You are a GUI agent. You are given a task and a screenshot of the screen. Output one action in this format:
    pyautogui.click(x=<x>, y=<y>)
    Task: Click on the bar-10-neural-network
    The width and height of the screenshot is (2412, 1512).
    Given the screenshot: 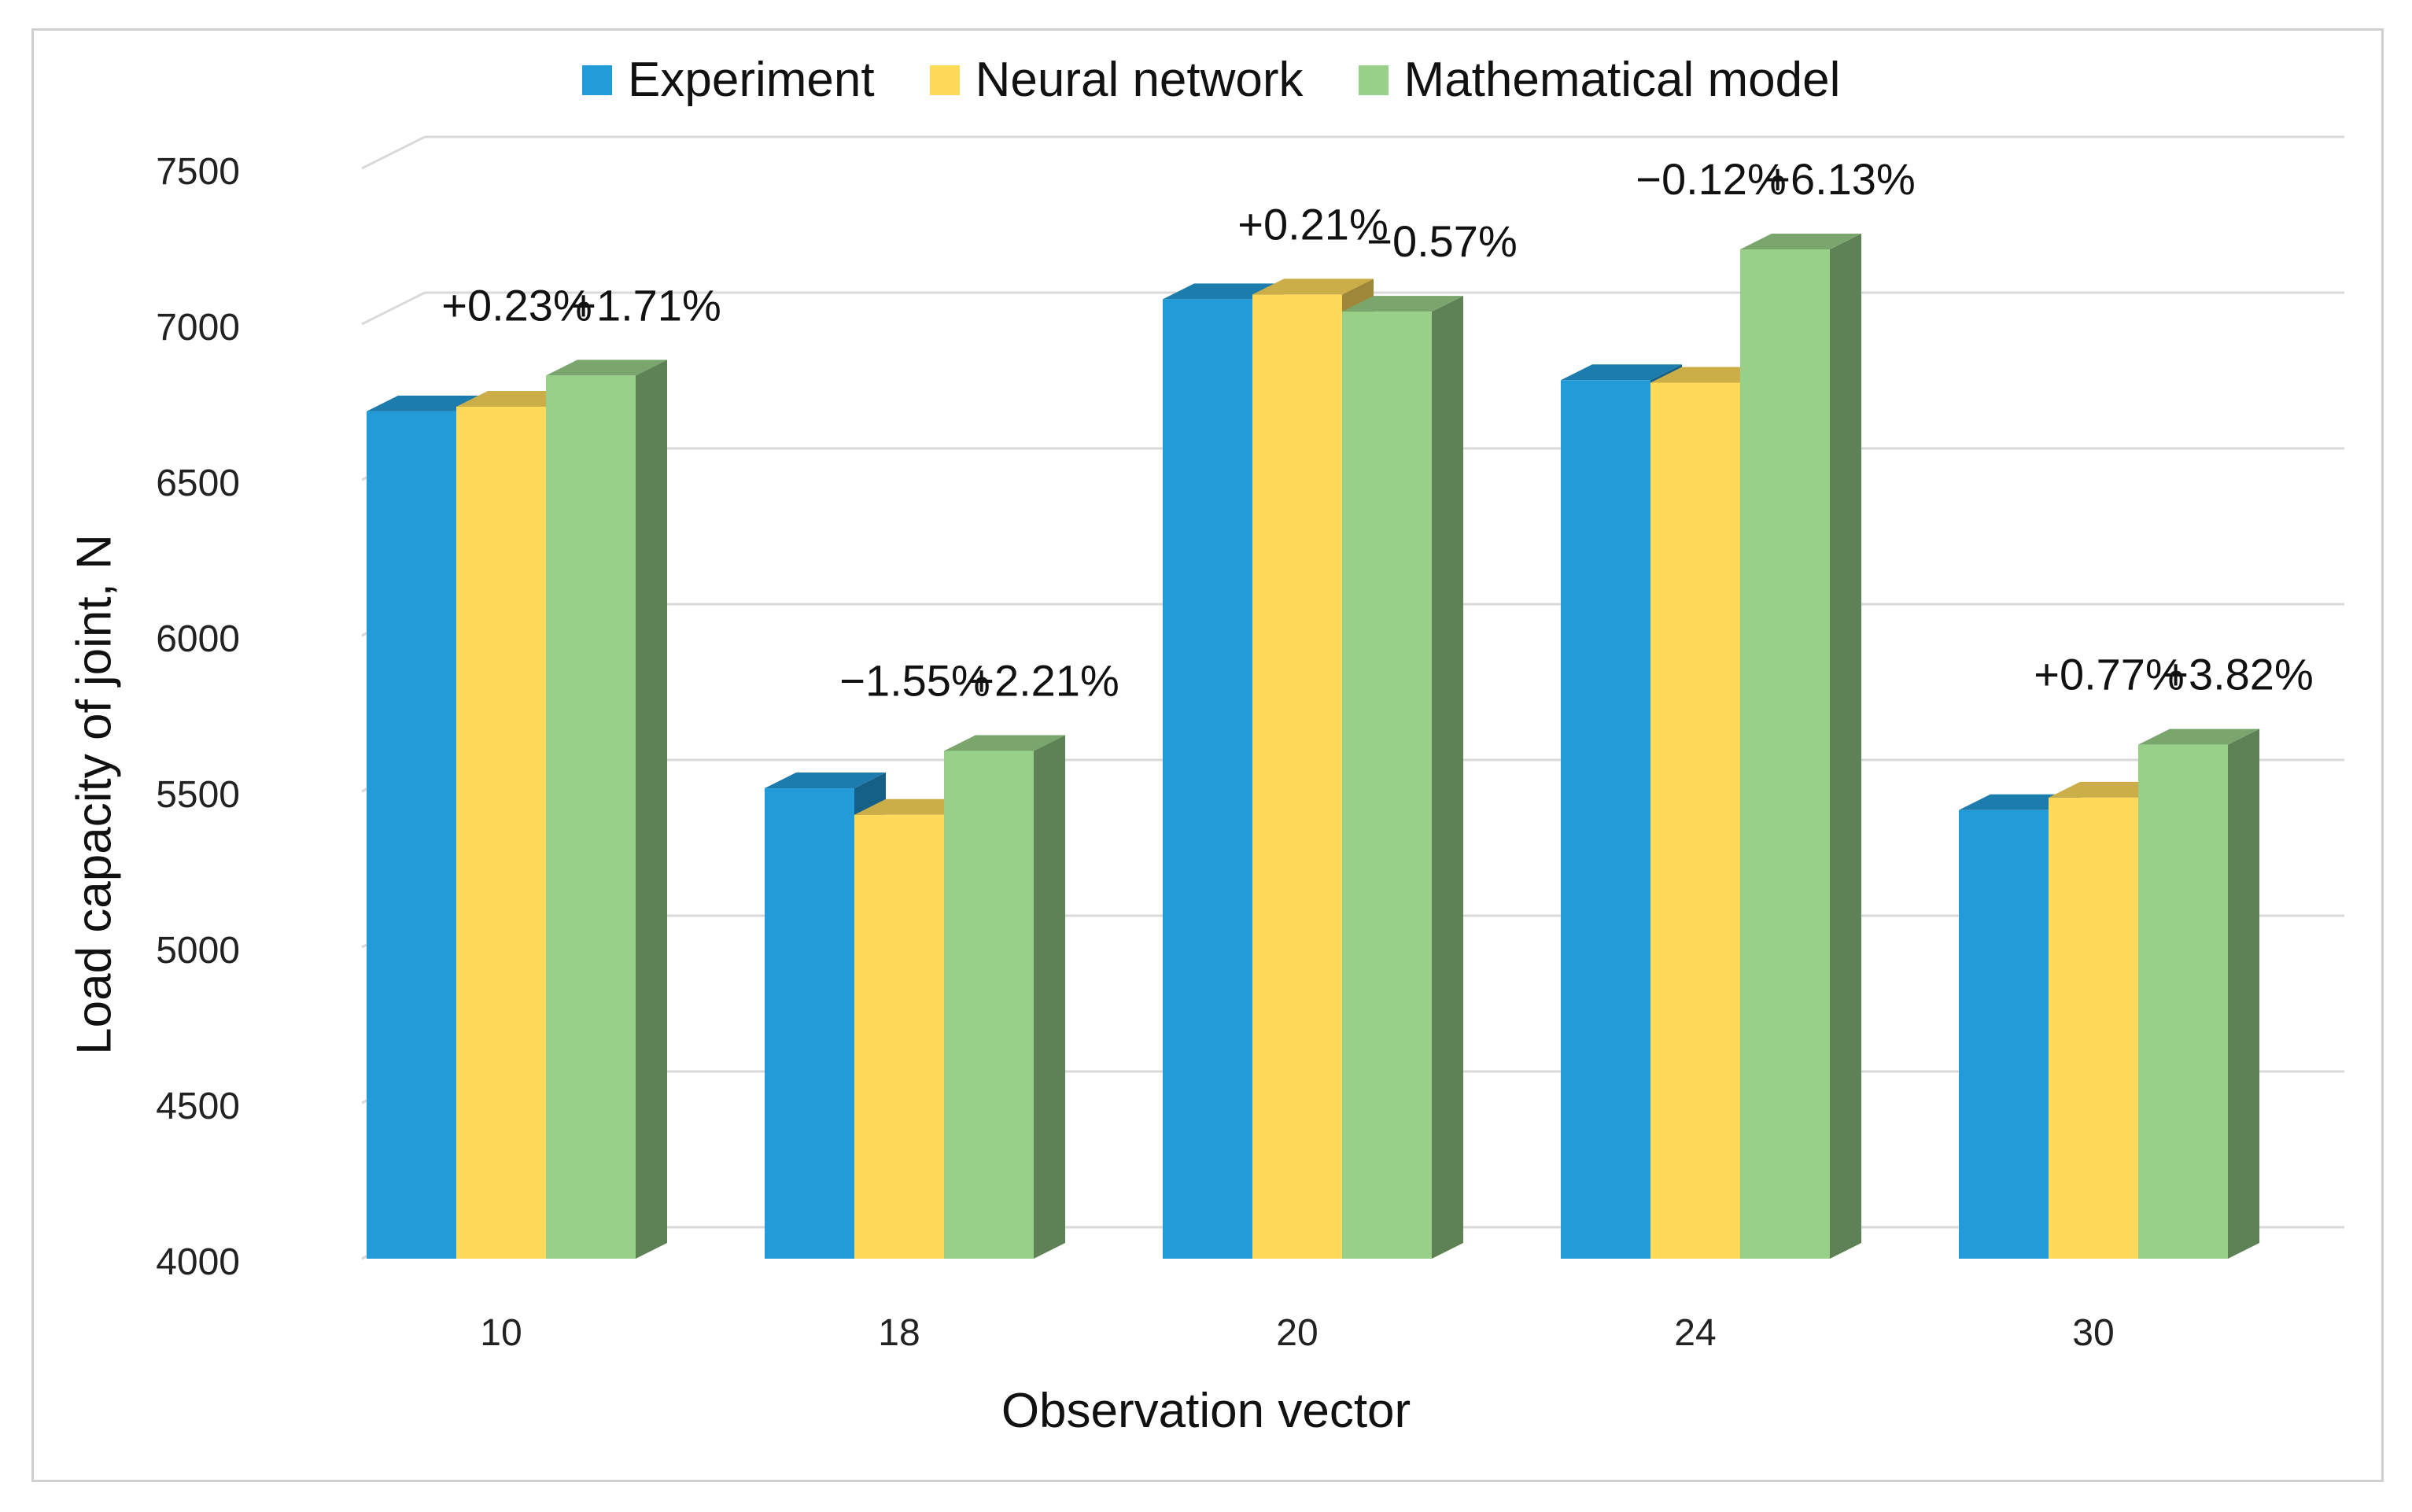 What is the action you would take?
    pyautogui.click(x=501, y=832)
    